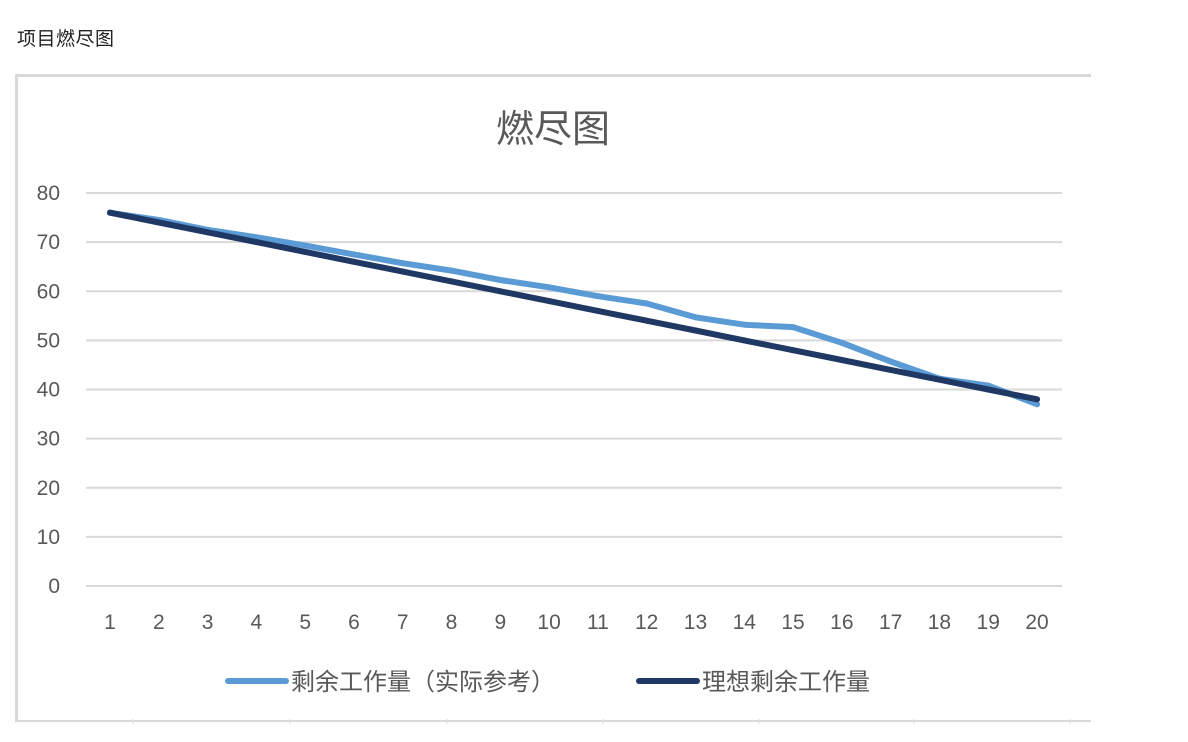 The height and width of the screenshot is (742, 1188). I want to click on y-axis-ticks: 0 10 20 30 40 50 60 70 80, so click(48, 390).